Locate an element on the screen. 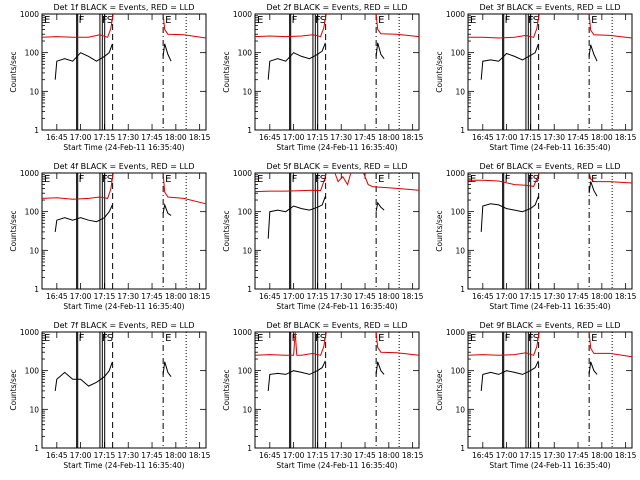  marker-label: F is located at coordinates (82, 338).